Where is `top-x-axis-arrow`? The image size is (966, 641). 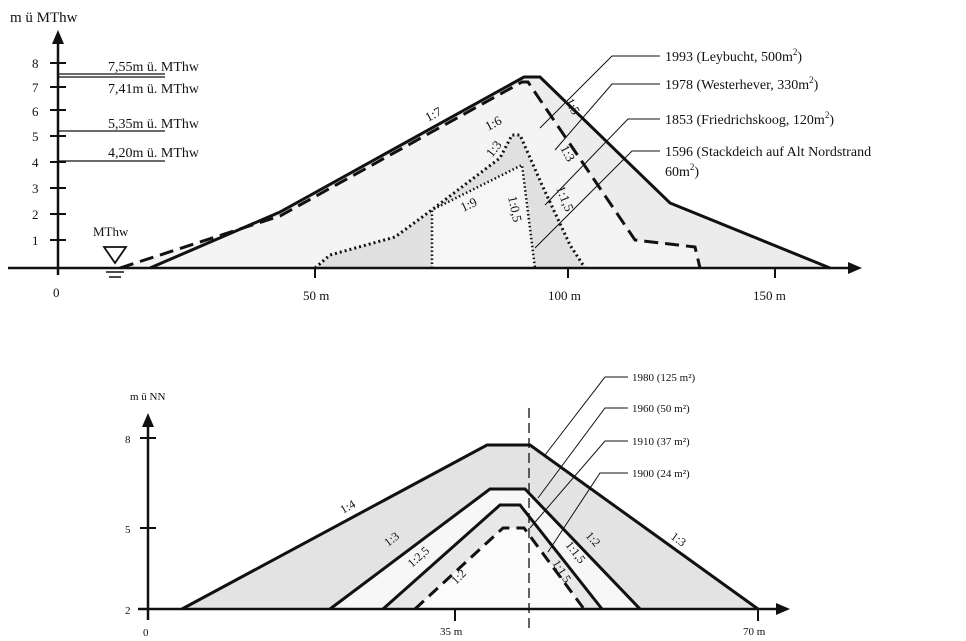
top-x-axis-arrow is located at coordinates (855, 268).